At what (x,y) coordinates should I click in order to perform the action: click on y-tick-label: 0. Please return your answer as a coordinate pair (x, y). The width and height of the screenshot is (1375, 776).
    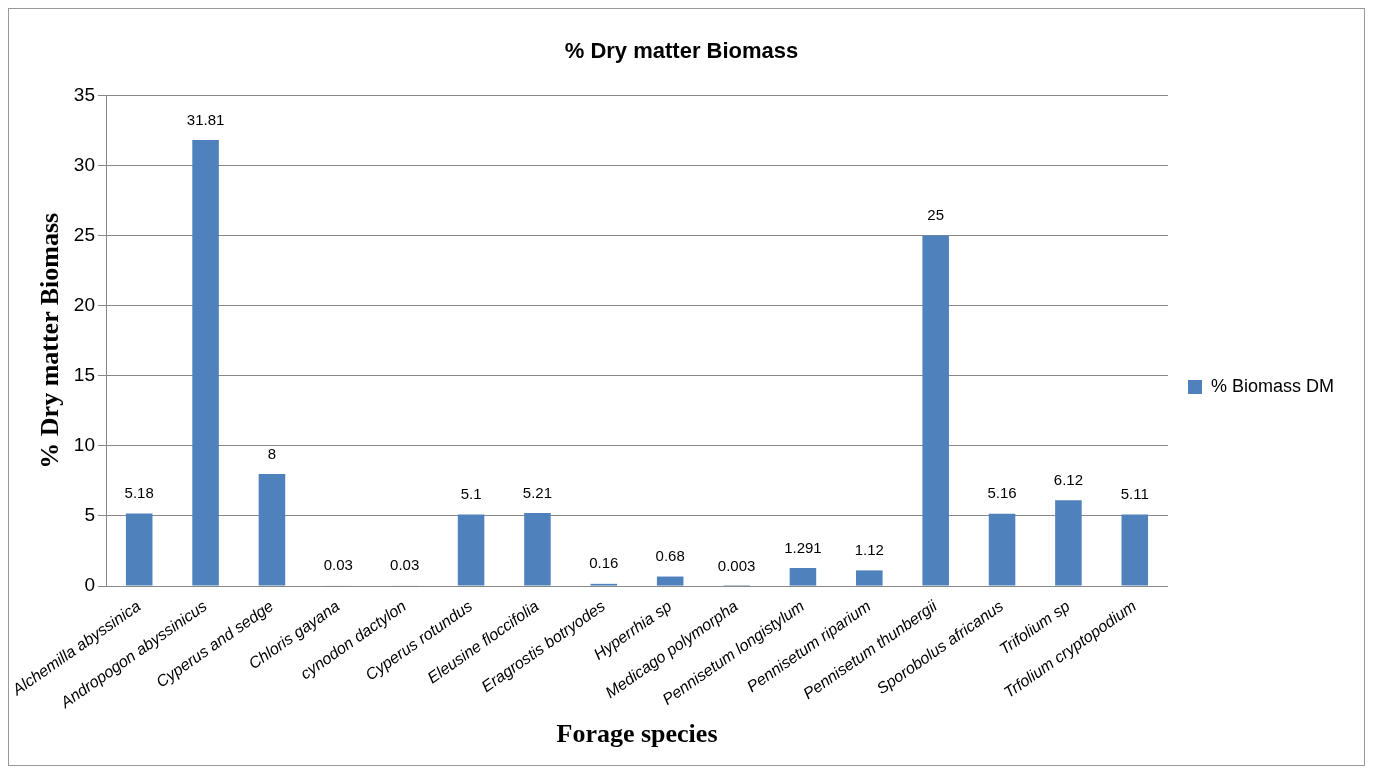
    Looking at the image, I should click on (90, 585).